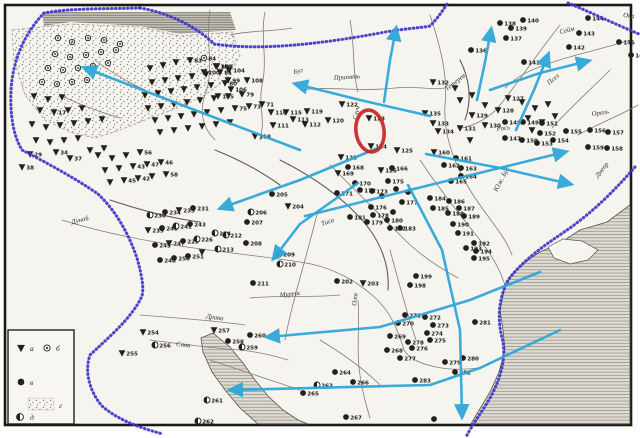  Describe the element at coordinates (463, 226) in the screenshot. I see `site-number: 190` at that location.